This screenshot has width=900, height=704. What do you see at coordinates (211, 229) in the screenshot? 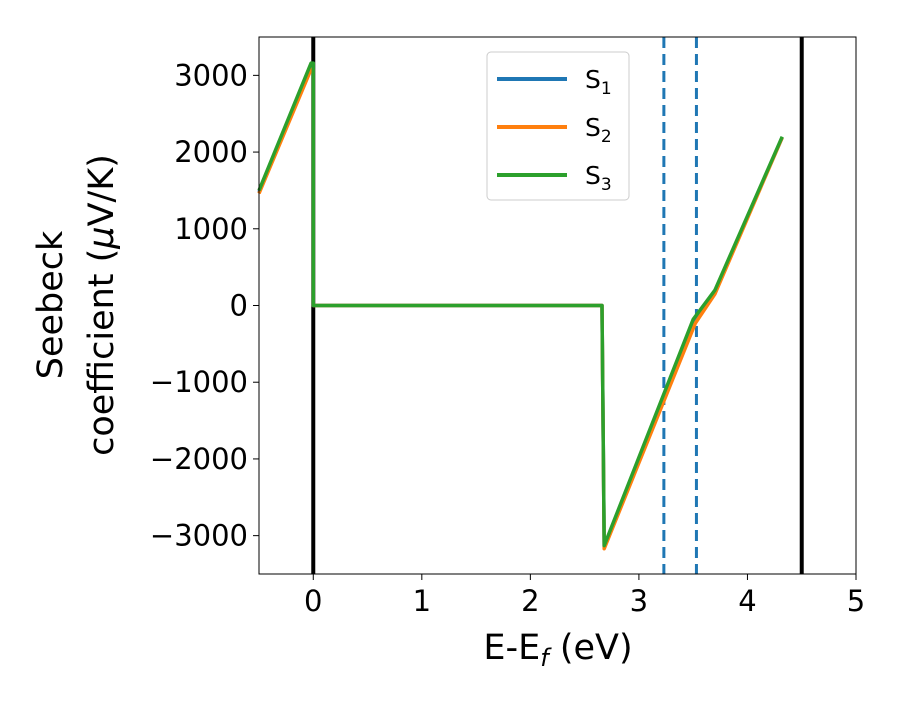
I see `y-tick-label: 1000` at bounding box center [211, 229].